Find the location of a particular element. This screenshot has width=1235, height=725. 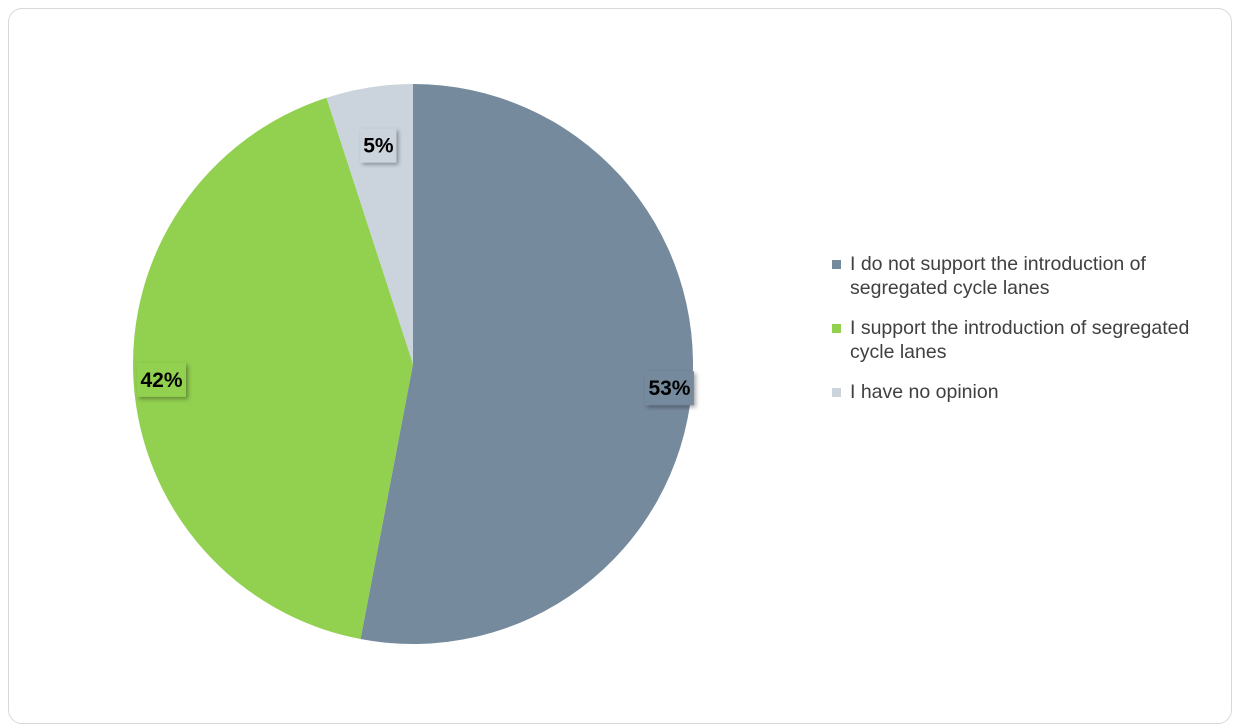

data-label-text-no-opinion: 5% is located at coordinates (378, 146).